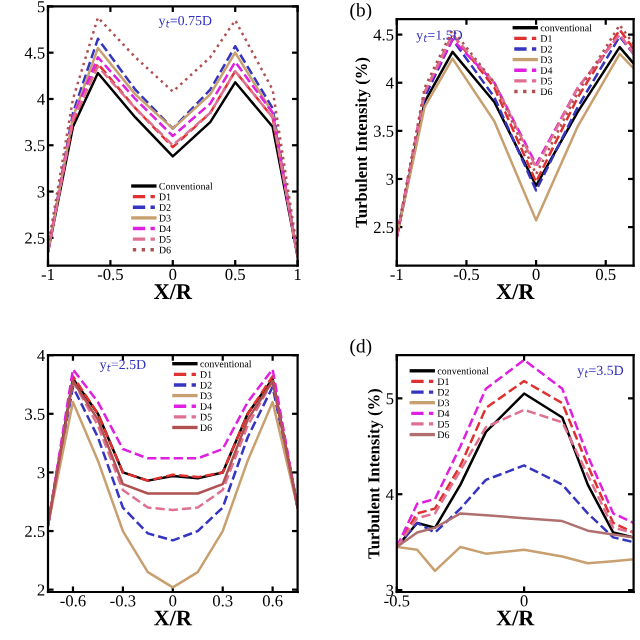  What do you see at coordinates (297, 274) in the screenshot?
I see `x-tick-label: 1` at bounding box center [297, 274].